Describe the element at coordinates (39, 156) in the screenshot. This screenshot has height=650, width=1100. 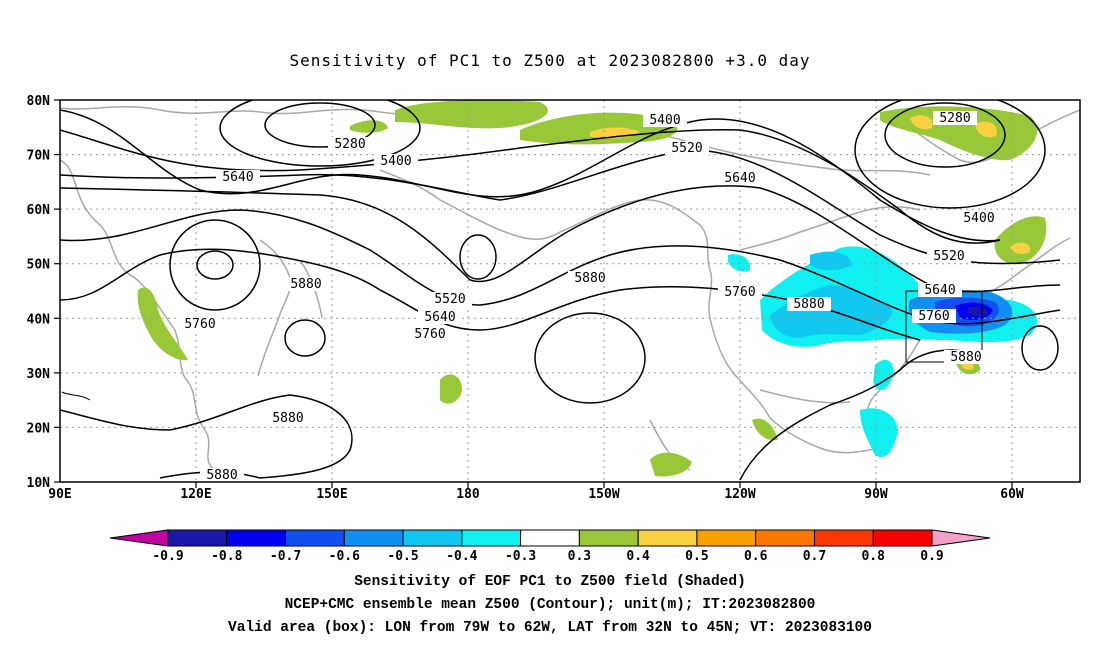
I see `lat-label: 70N` at that location.